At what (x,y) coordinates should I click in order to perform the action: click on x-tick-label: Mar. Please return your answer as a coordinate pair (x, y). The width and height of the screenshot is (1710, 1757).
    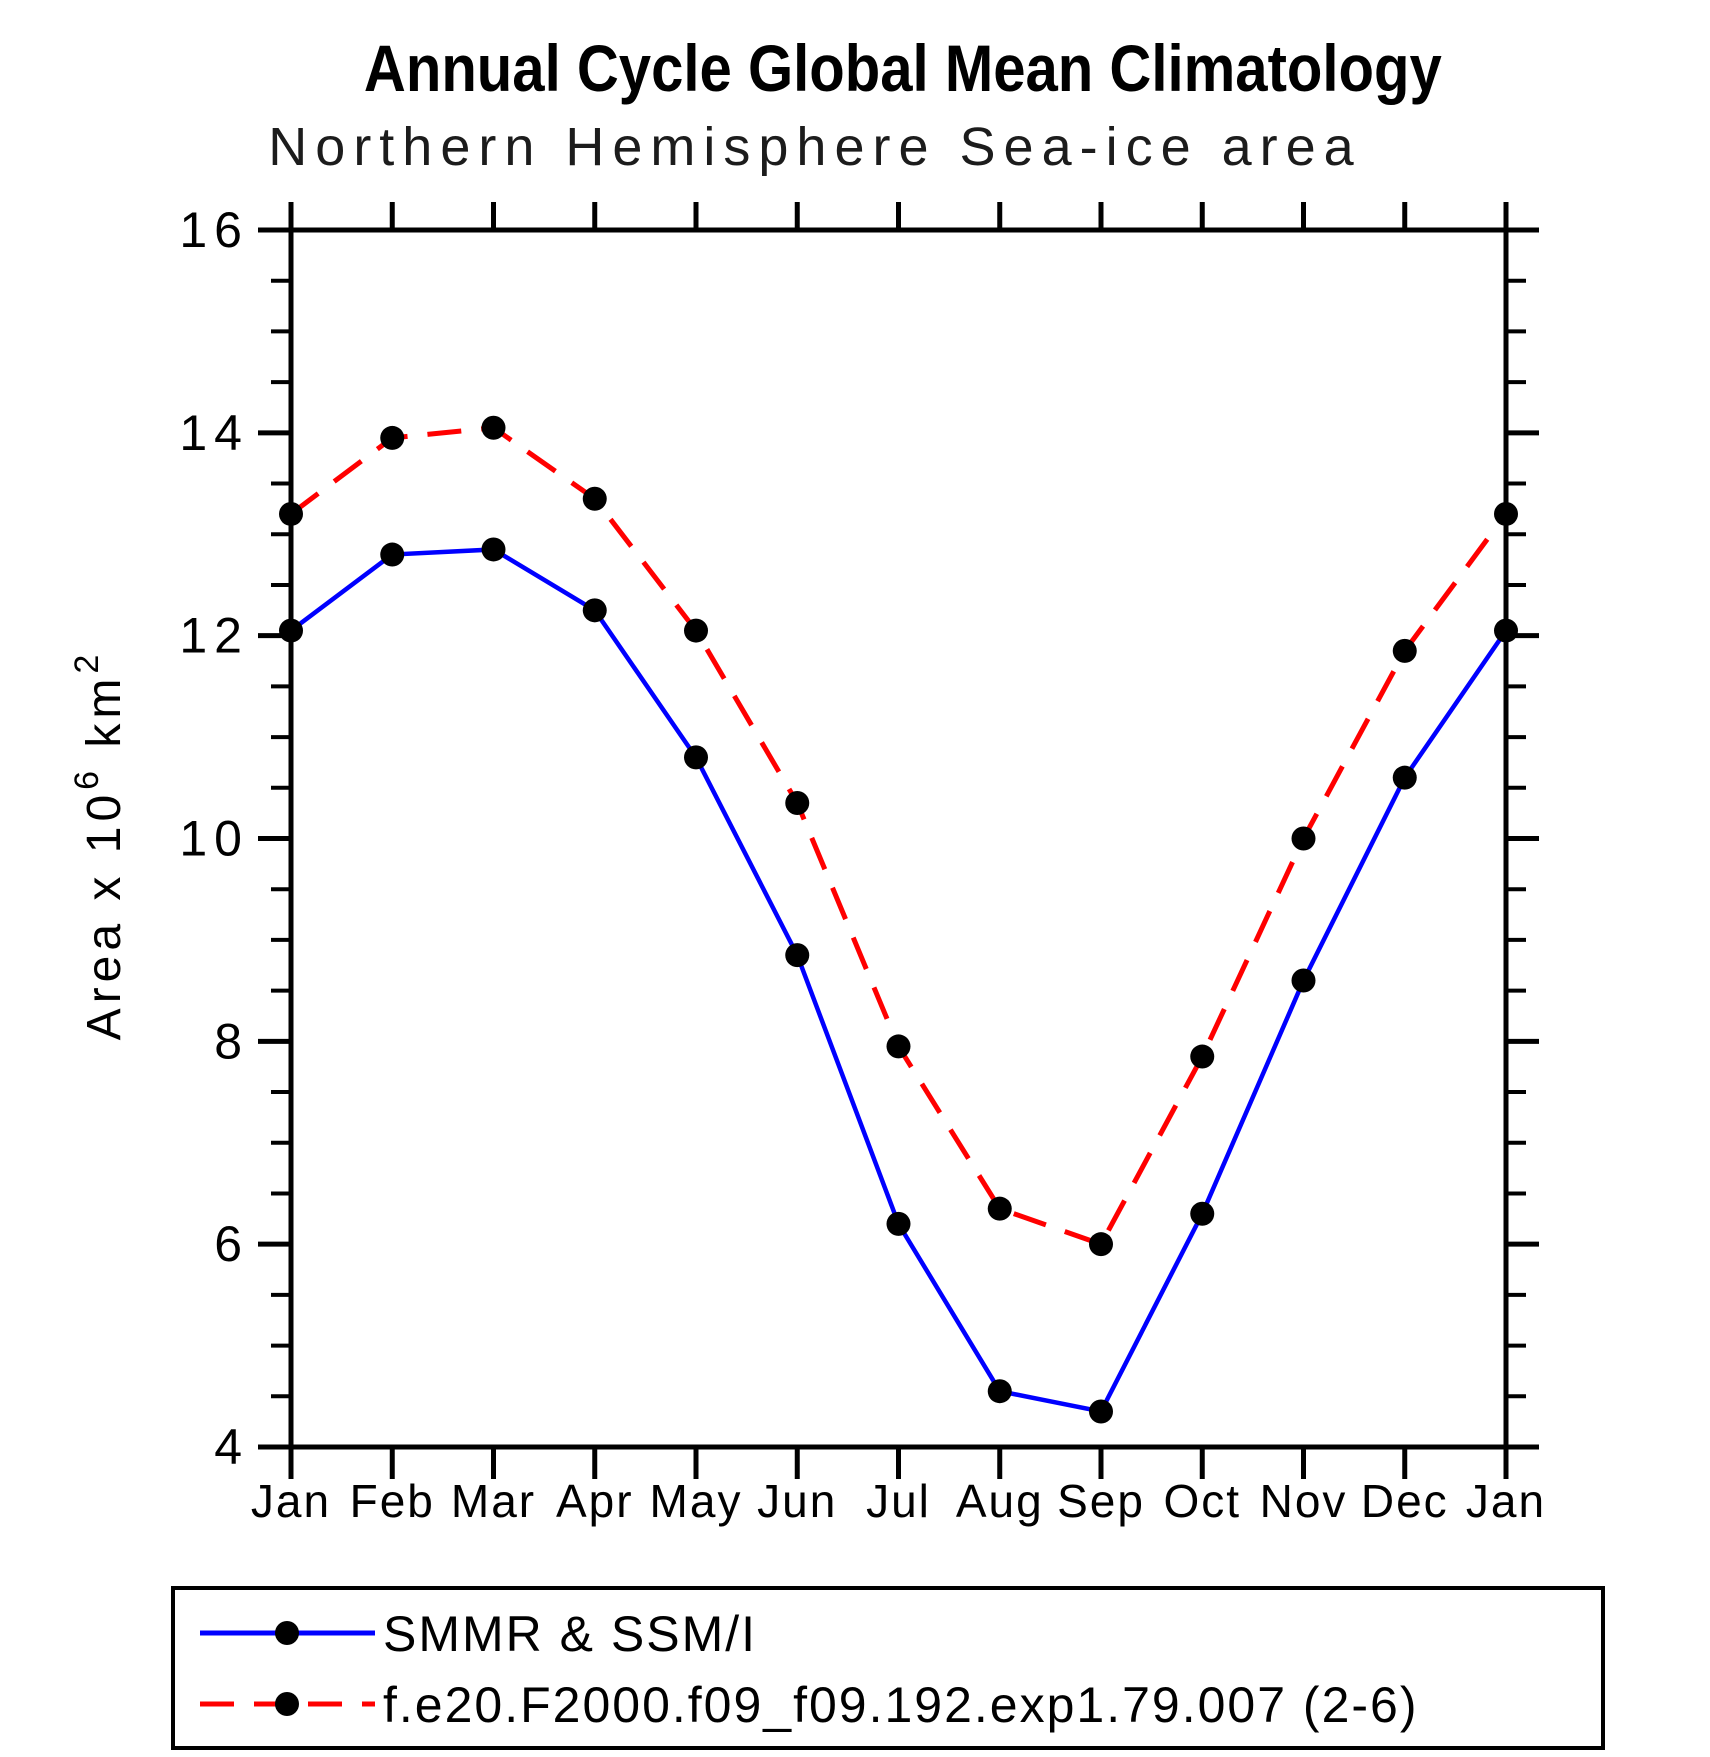
    Looking at the image, I should click on (493, 1501).